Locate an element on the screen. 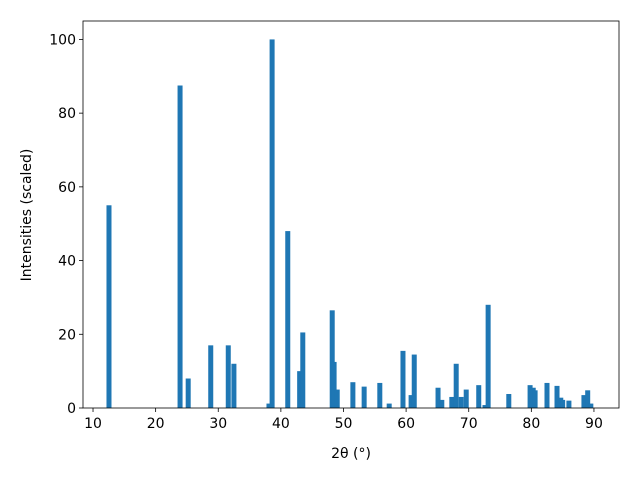 Image resolution: width=640 pixels, height=480 pixels. x-tick-label: 60 is located at coordinates (406, 424).